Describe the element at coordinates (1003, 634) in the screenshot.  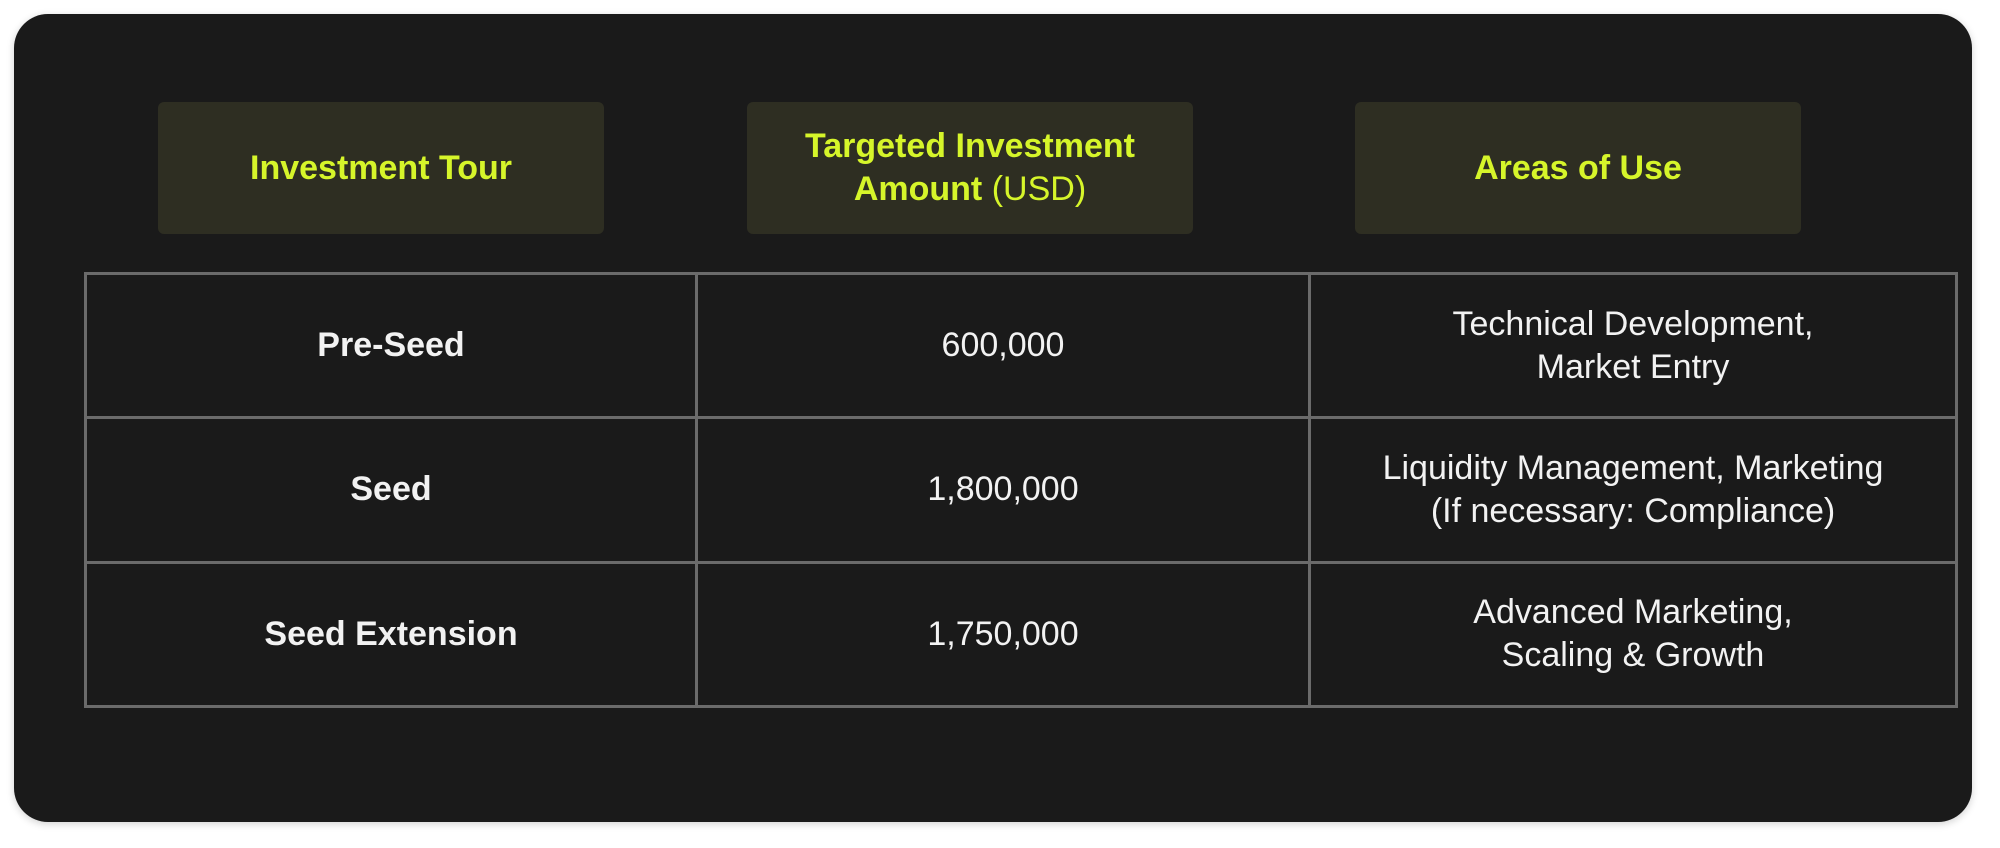
I see `cell-amount: 1,750,000` at that location.